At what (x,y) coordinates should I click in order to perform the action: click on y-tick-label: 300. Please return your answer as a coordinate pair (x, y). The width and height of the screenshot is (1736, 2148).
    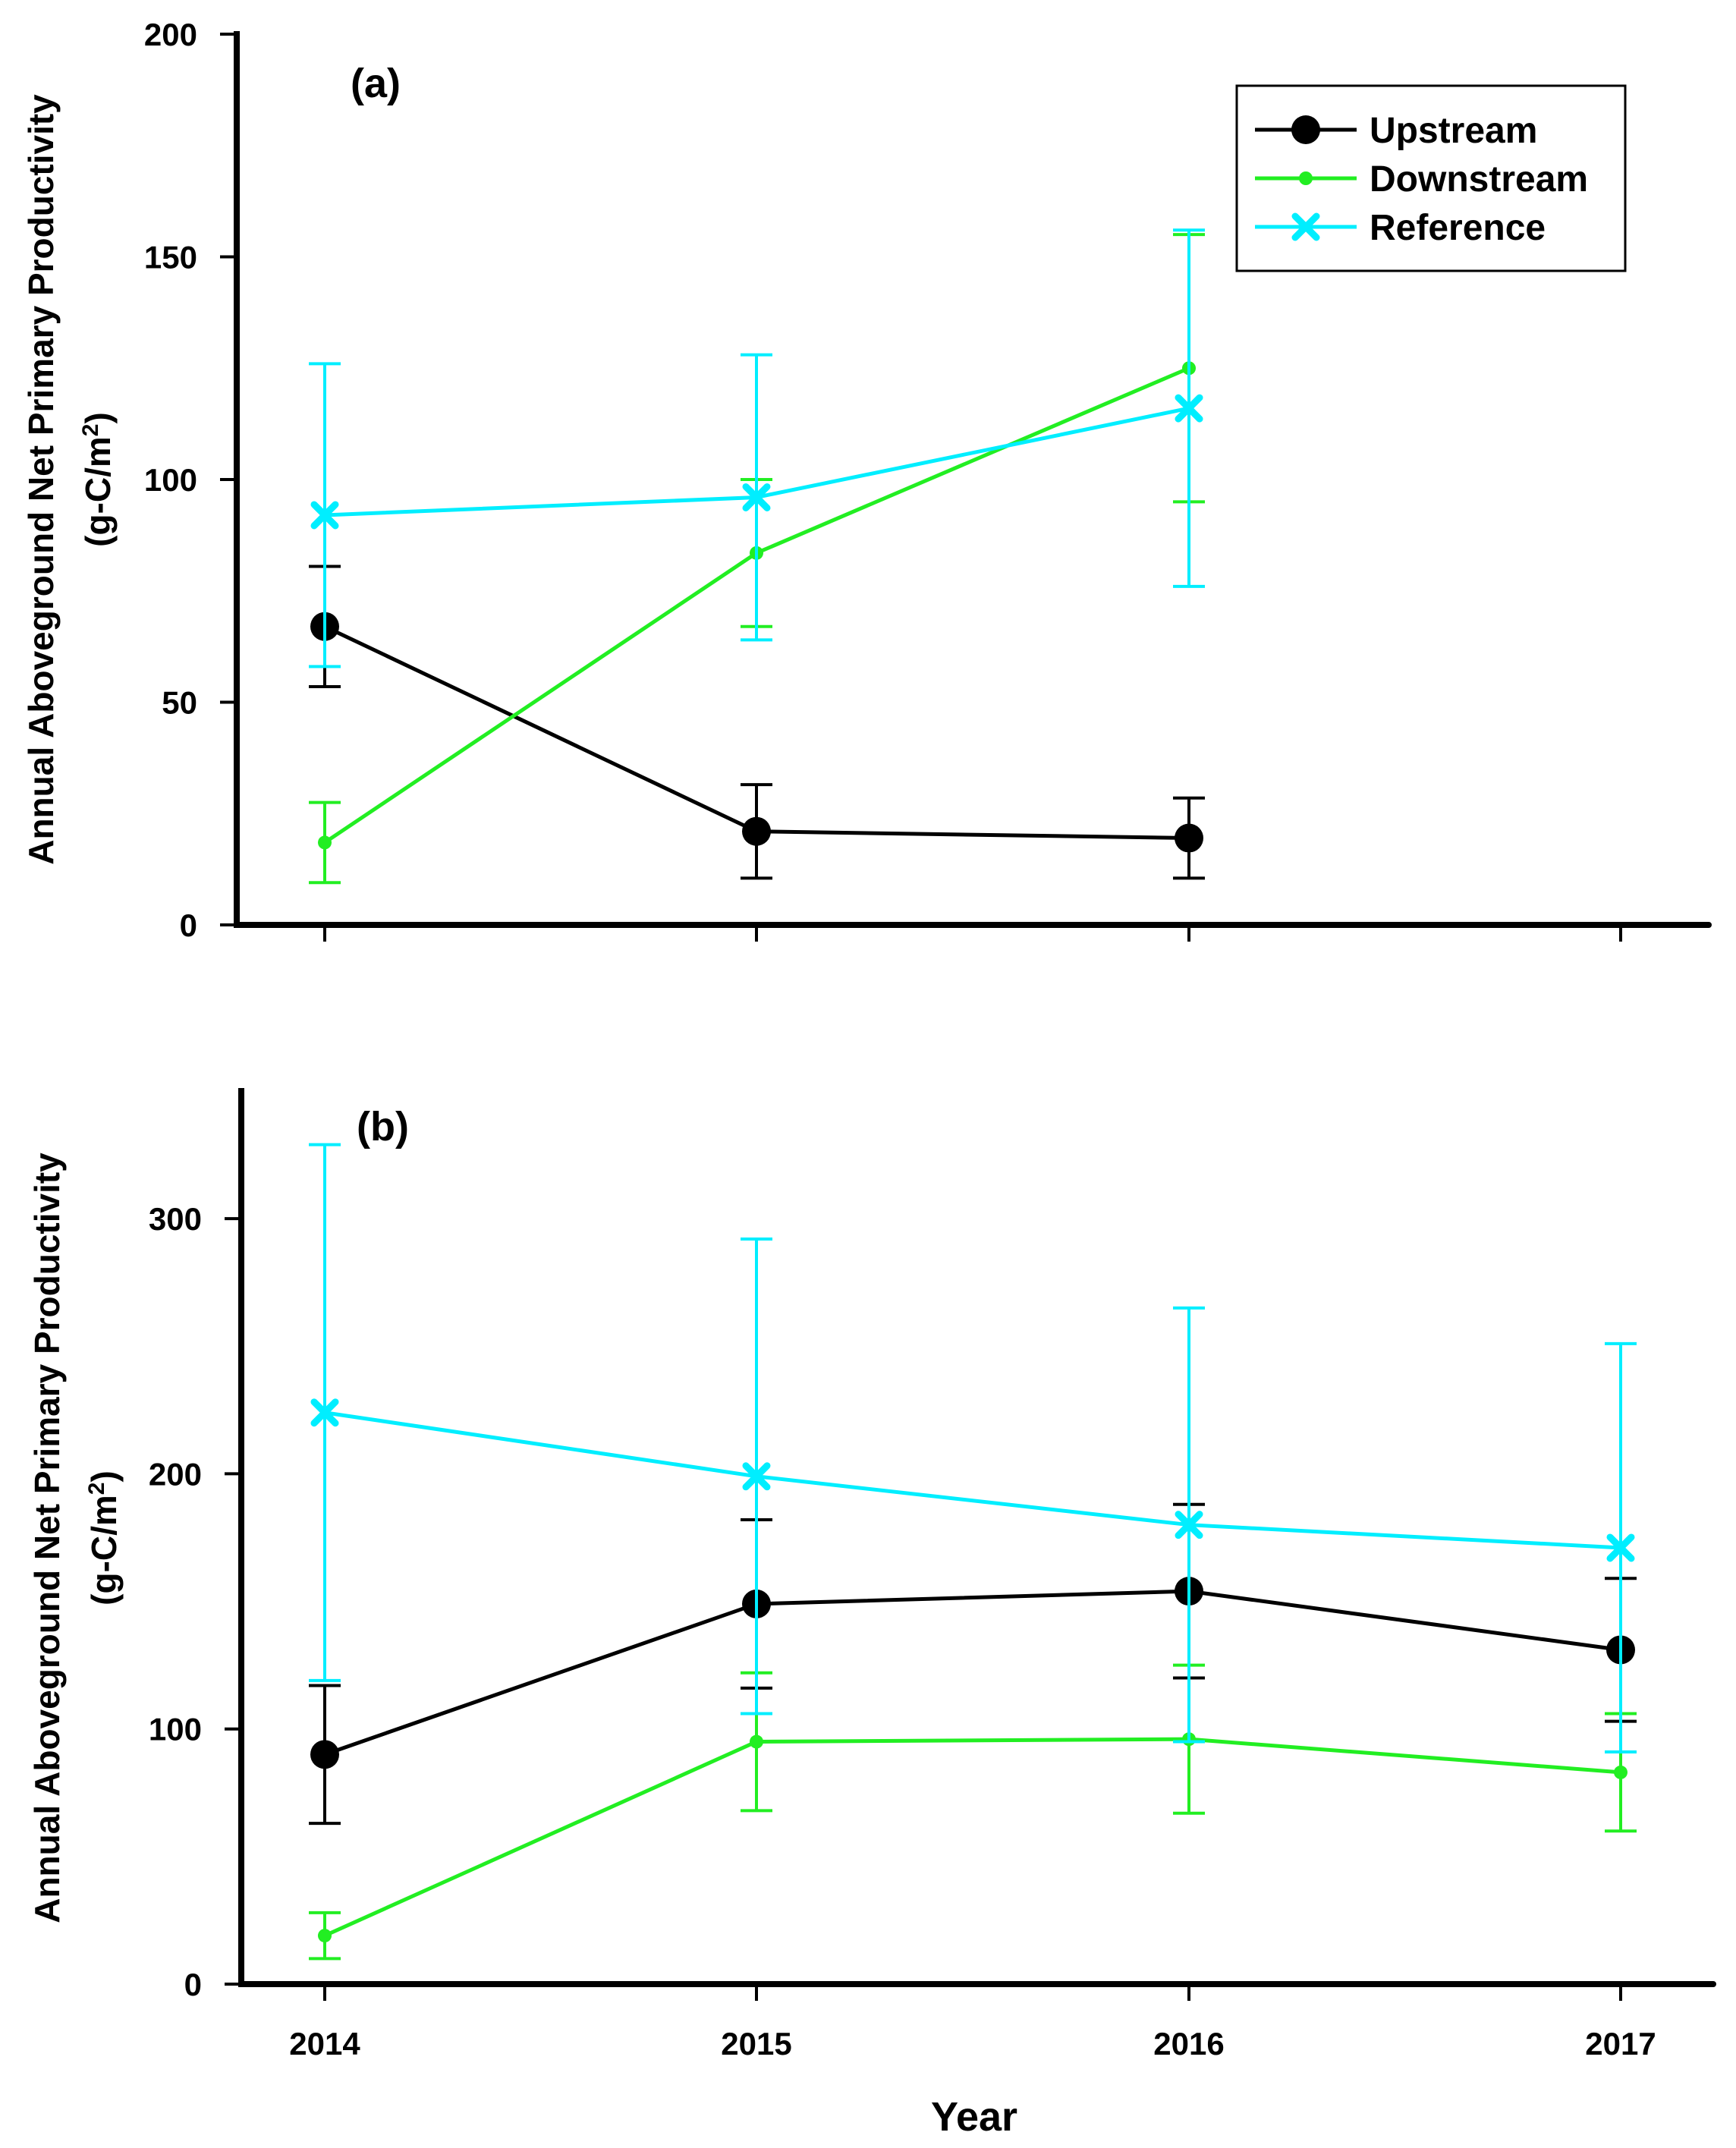
    Looking at the image, I should click on (176, 1219).